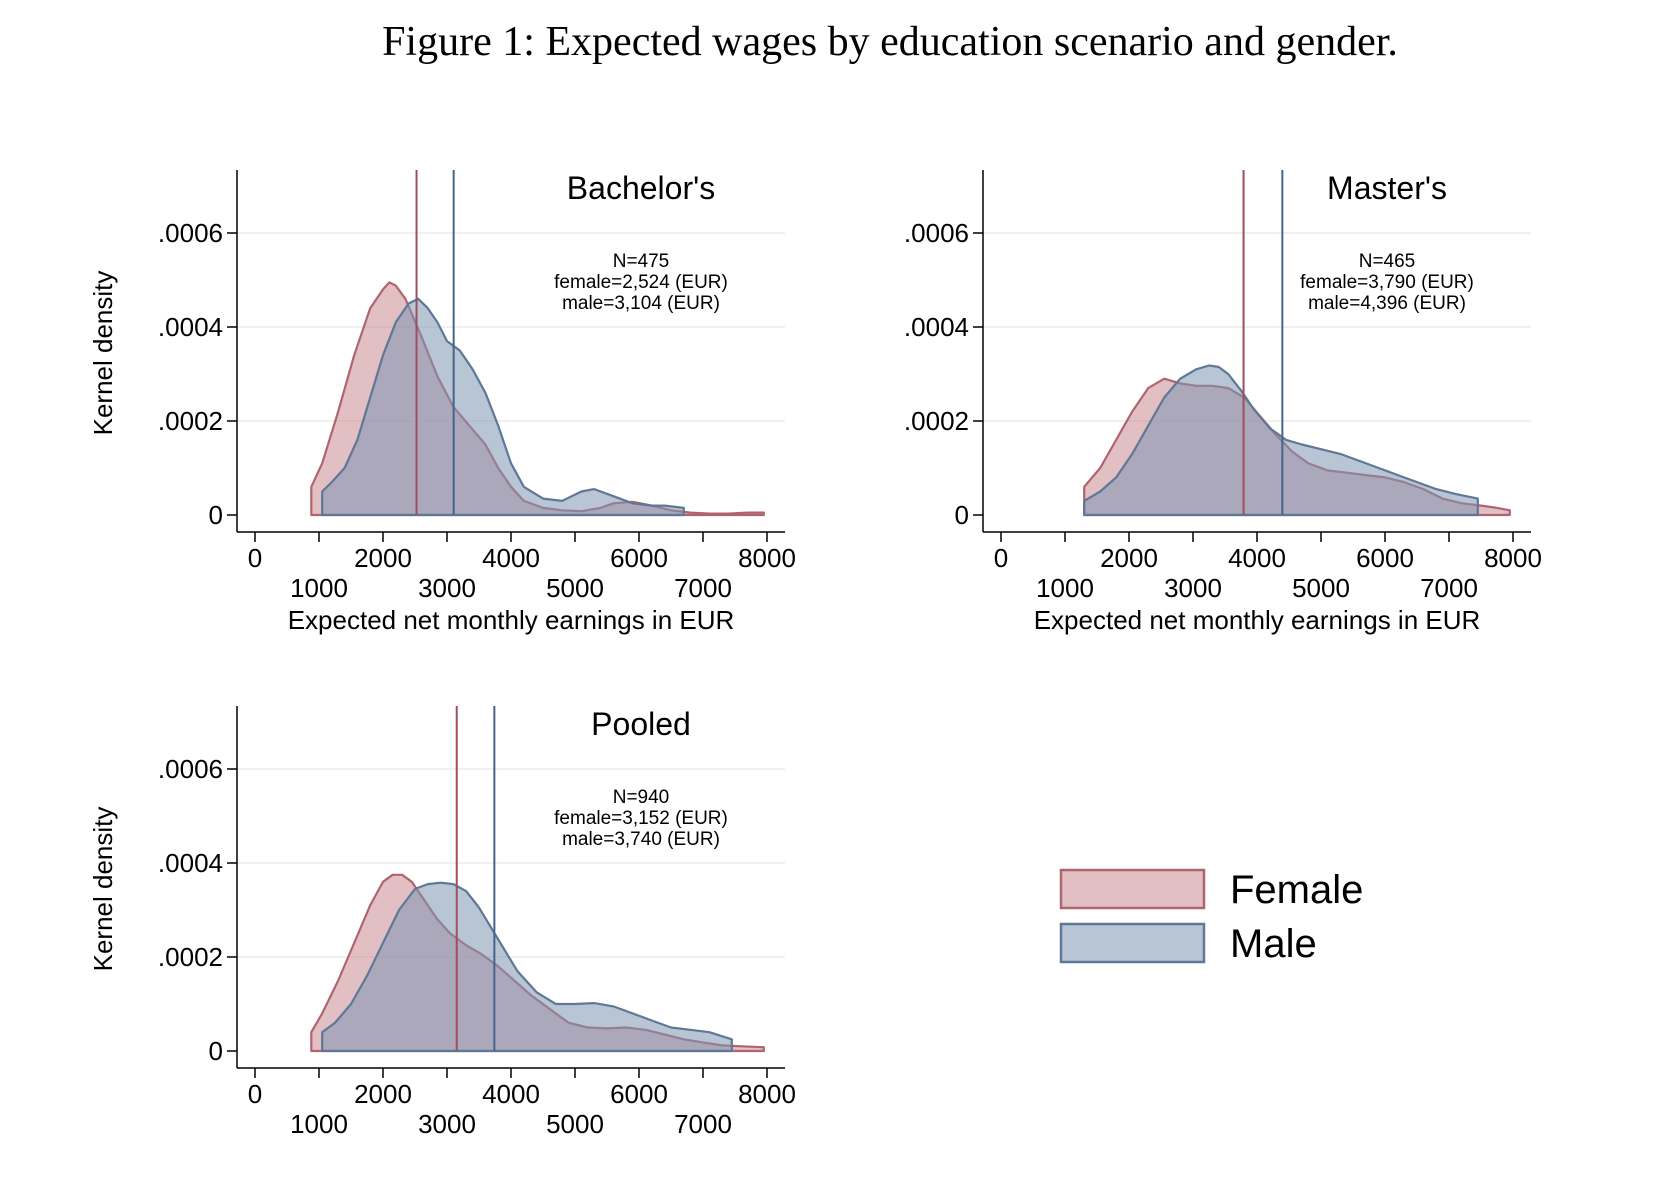 This screenshot has height=1179, width=1660. What do you see at coordinates (641, 261) in the screenshot?
I see `panel-annotation-line: N=475` at bounding box center [641, 261].